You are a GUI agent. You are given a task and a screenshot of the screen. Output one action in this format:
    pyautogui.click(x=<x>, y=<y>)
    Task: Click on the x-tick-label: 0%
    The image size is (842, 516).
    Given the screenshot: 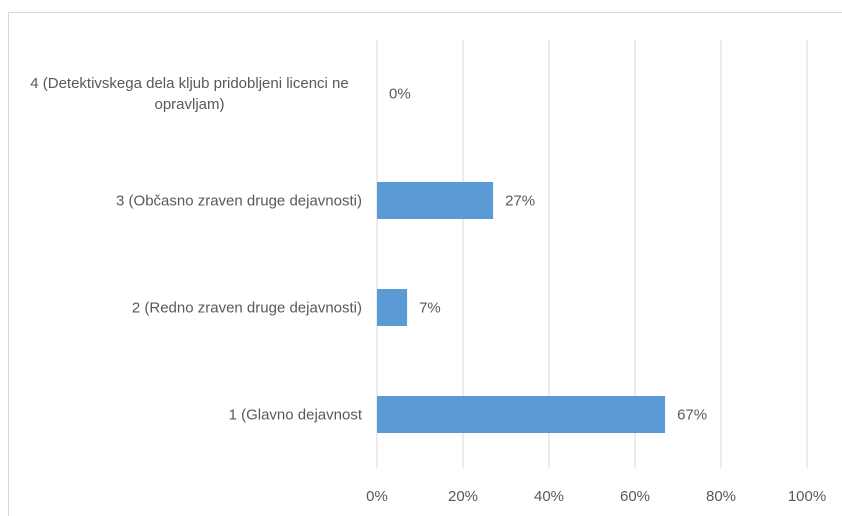 What is the action you would take?
    pyautogui.click(x=377, y=496)
    